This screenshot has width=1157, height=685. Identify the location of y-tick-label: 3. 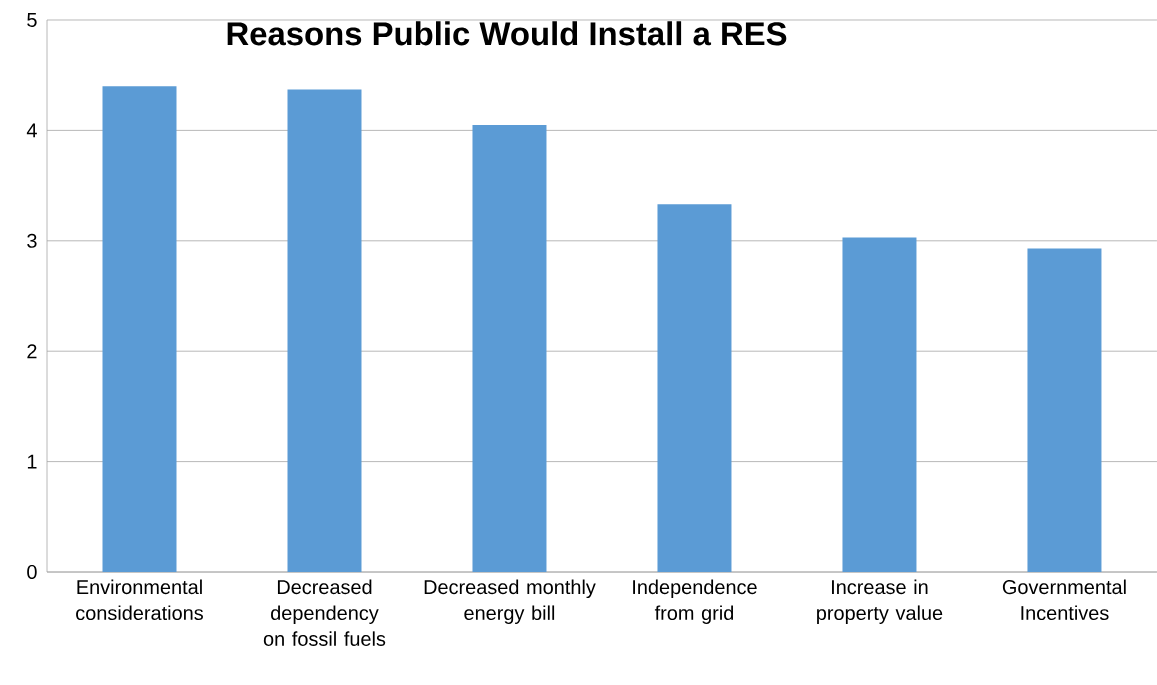
(32, 240).